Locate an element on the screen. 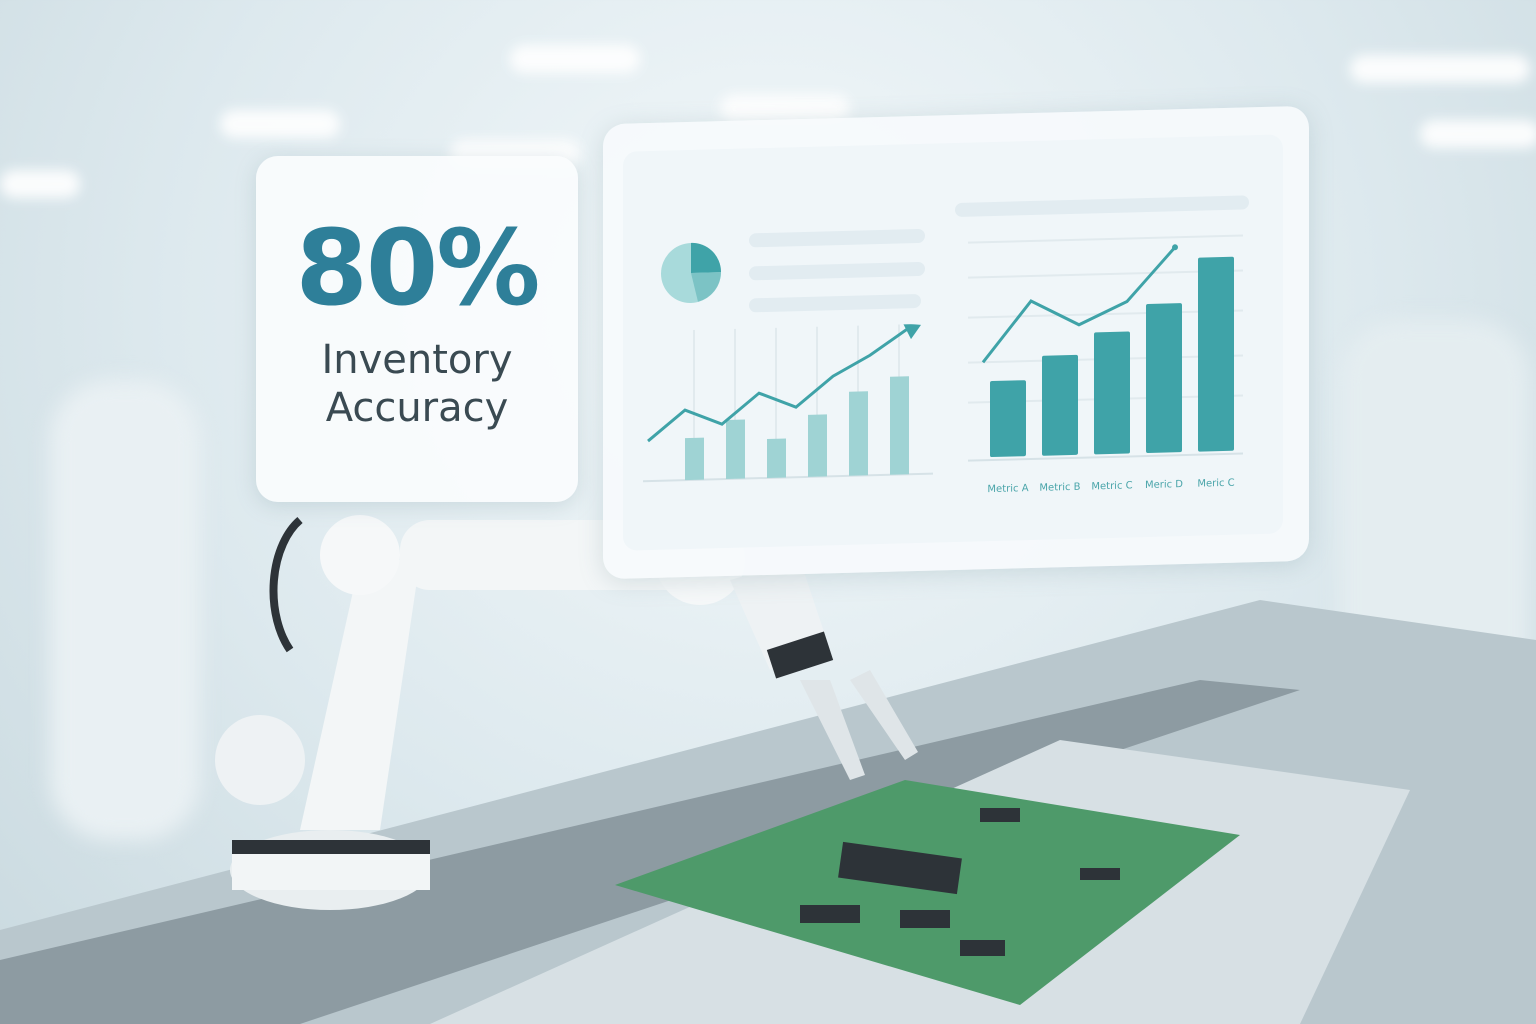  kpi-label: Inventory Accuracy is located at coordinates (417, 384).